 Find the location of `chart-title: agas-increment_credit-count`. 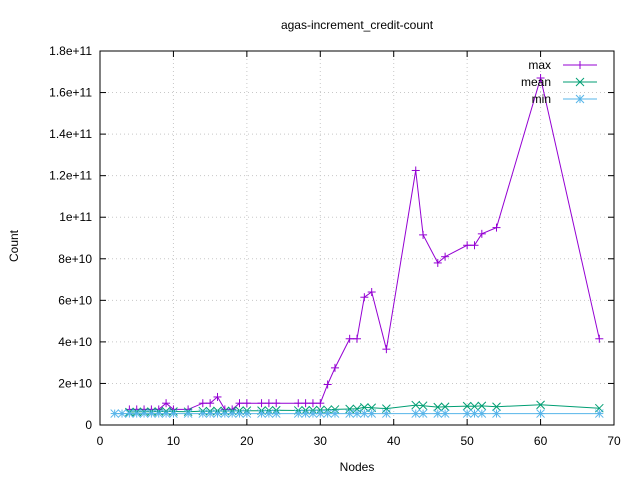

chart-title: agas-increment_credit-count is located at coordinates (357, 25).